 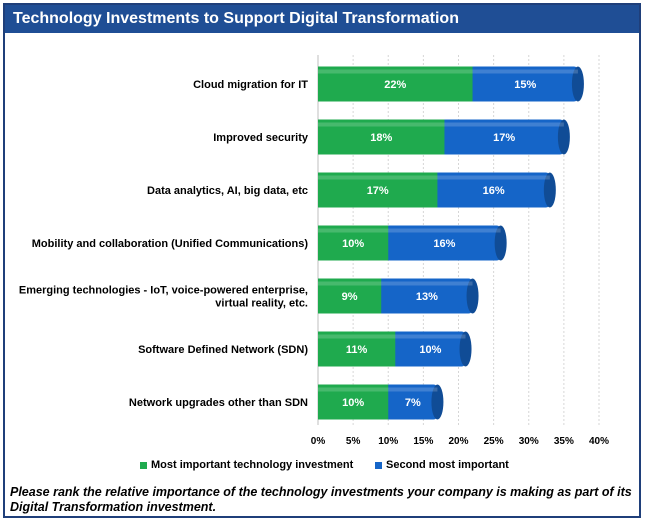 What do you see at coordinates (494, 441) in the screenshot?
I see `x-tick-label: 25%` at bounding box center [494, 441].